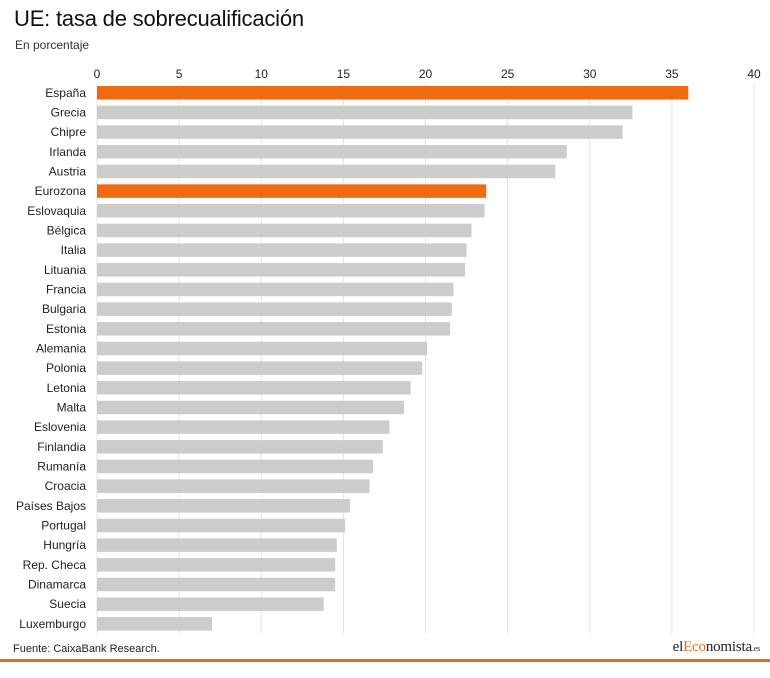 The width and height of the screenshot is (770, 678). I want to click on x-tick-label: 40, so click(754, 74).